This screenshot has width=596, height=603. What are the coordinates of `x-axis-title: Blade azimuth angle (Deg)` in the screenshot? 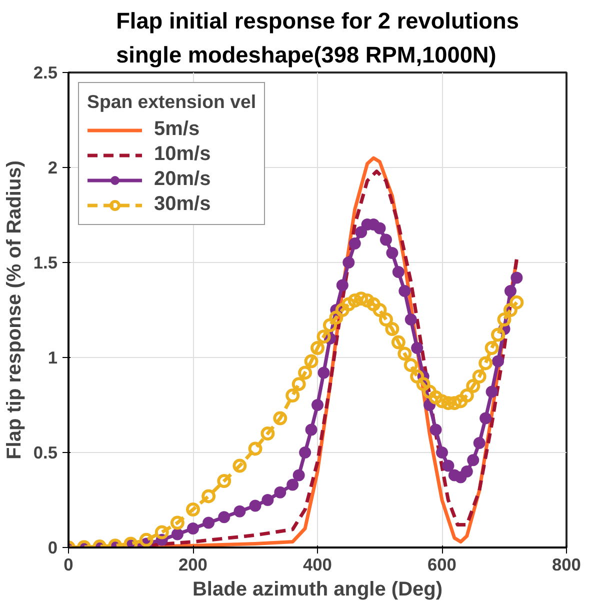 It's located at (317, 589).